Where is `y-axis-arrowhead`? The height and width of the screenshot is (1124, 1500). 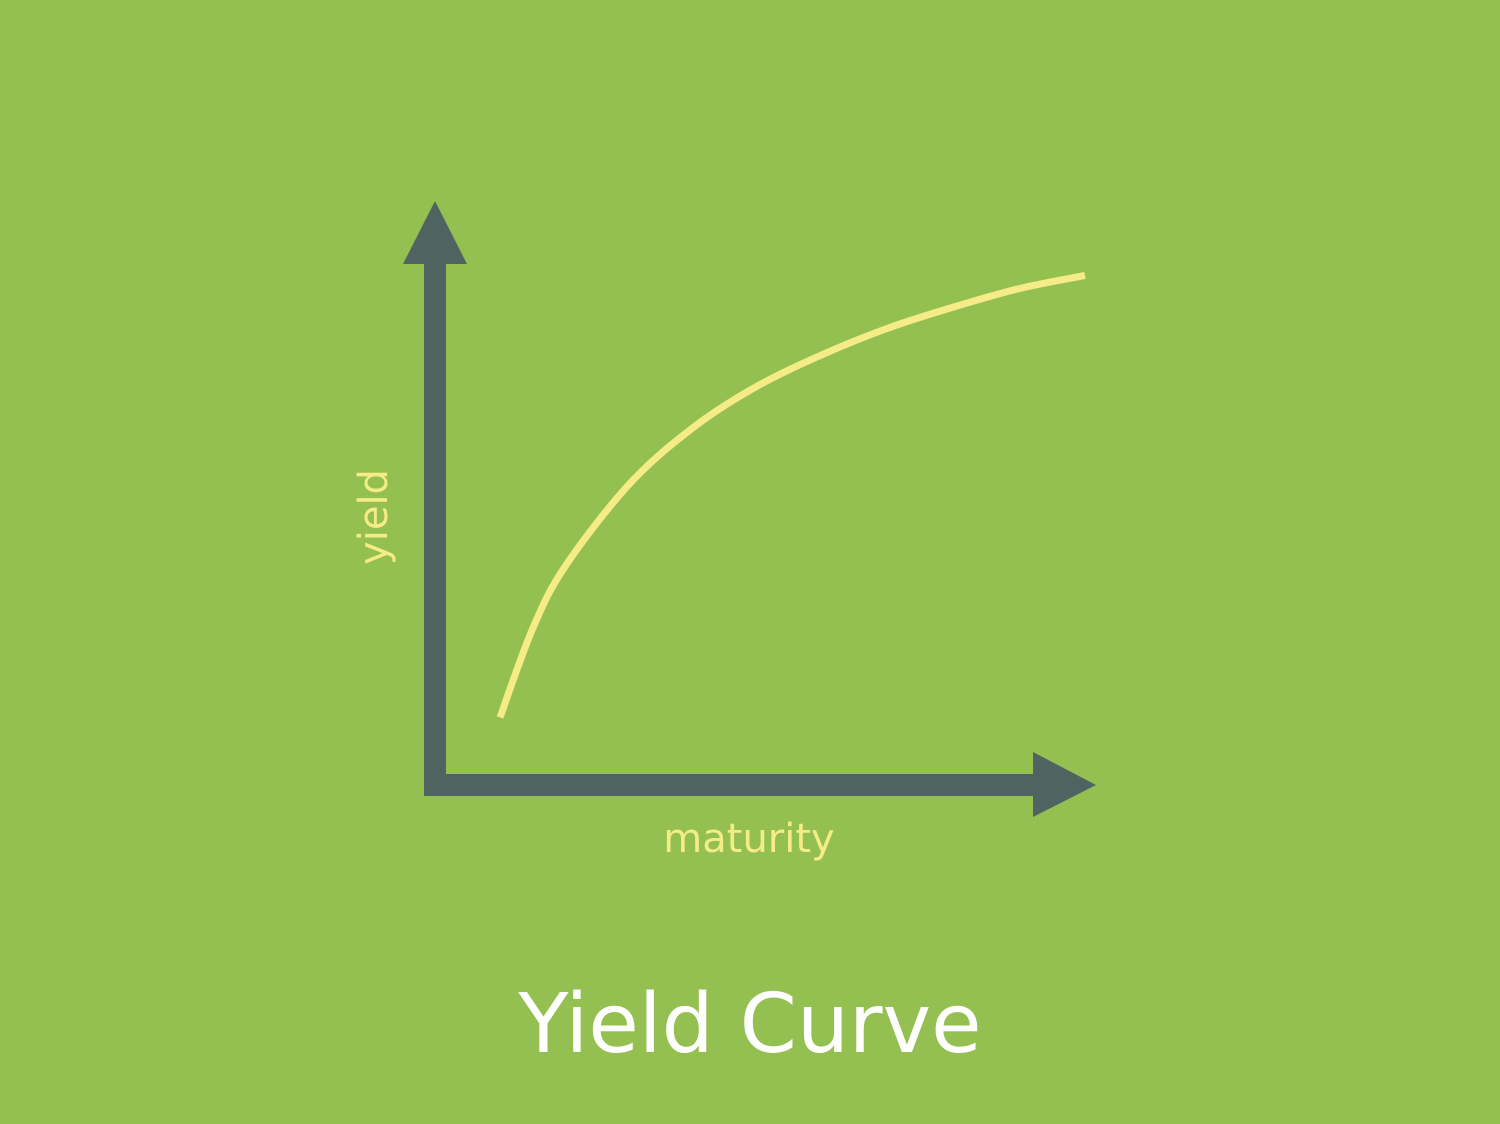 y-axis-arrowhead is located at coordinates (435, 232).